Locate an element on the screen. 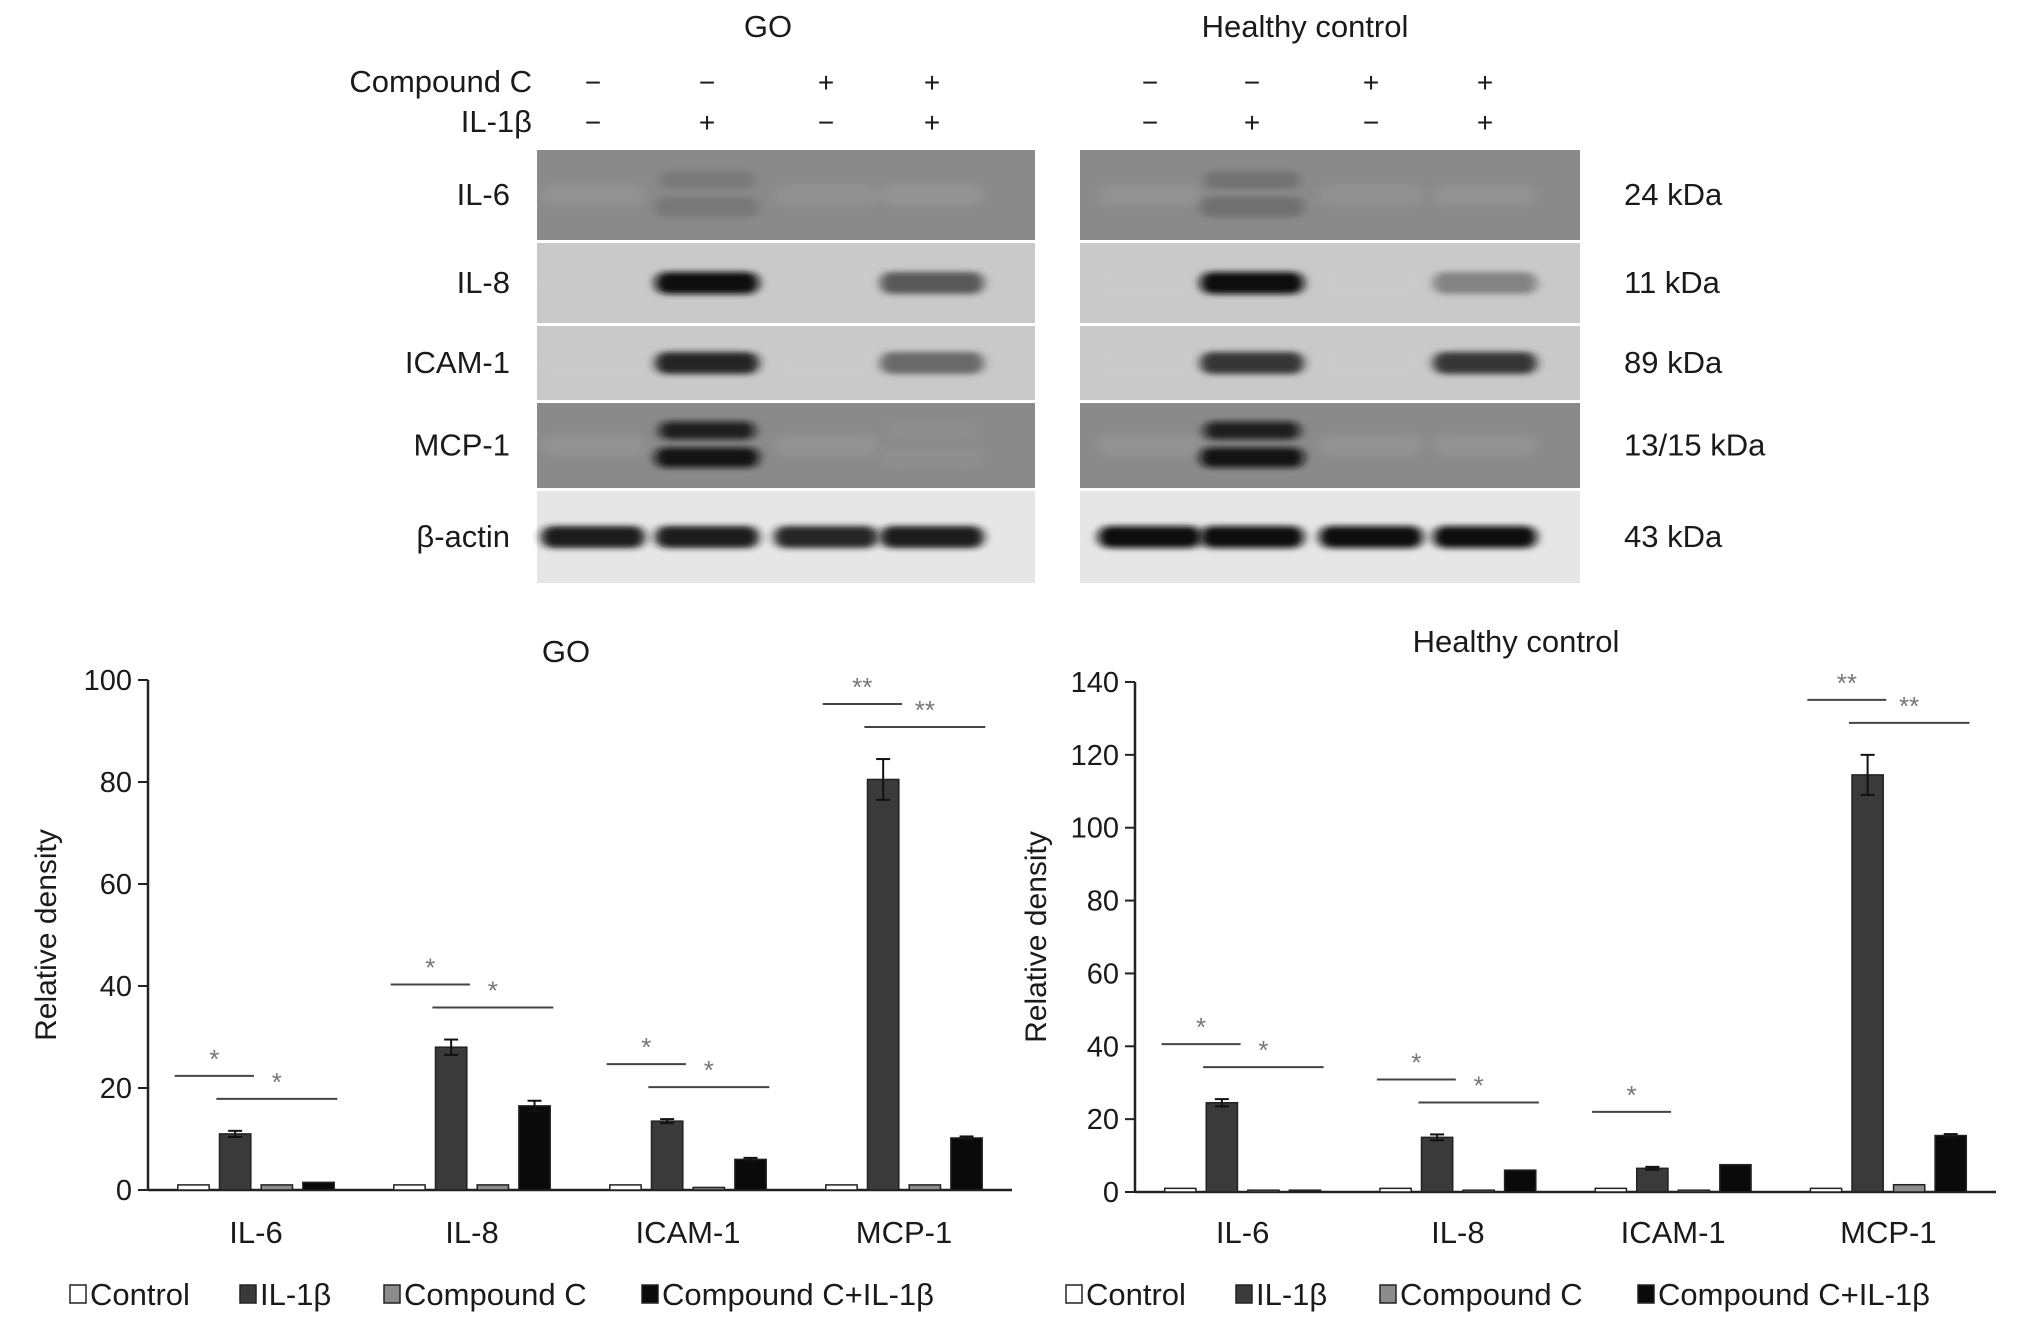 The width and height of the screenshot is (2032, 1331). y-tick-label: 100 is located at coordinates (108, 681).